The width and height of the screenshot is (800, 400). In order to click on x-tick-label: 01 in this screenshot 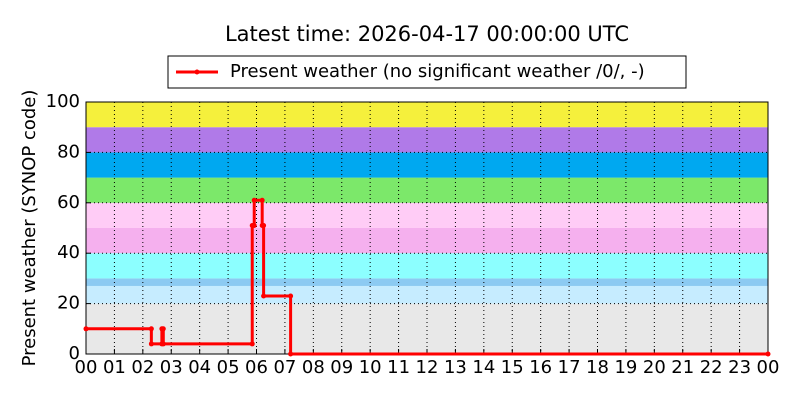, I will do `click(114, 367)`.